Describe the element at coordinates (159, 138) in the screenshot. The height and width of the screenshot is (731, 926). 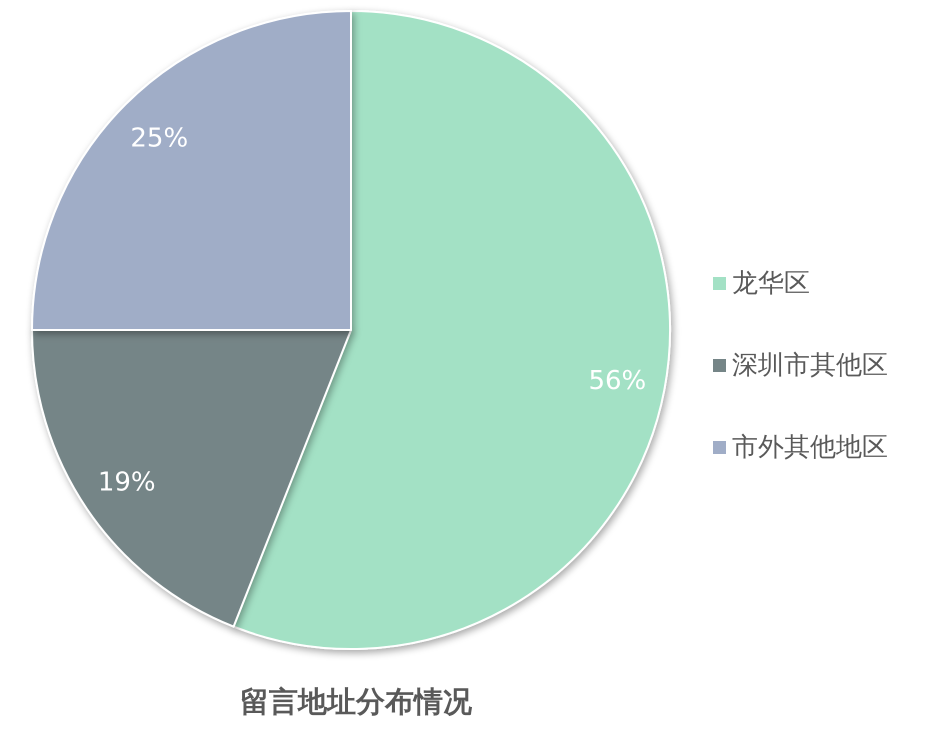
I see `data-label: 25%` at that location.